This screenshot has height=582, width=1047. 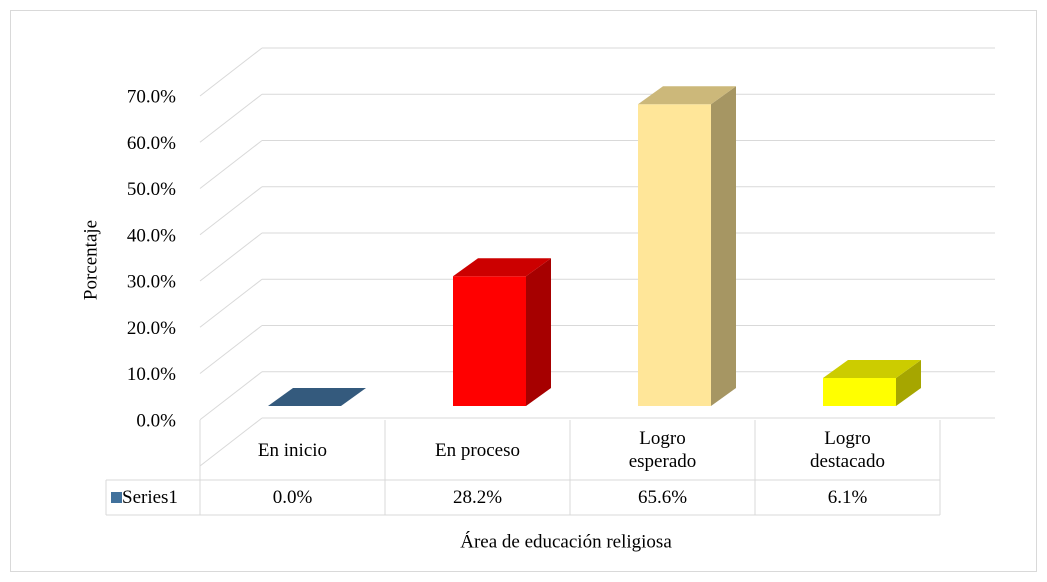 I want to click on x-tick-label: Logro esperado, so click(x=662, y=450).